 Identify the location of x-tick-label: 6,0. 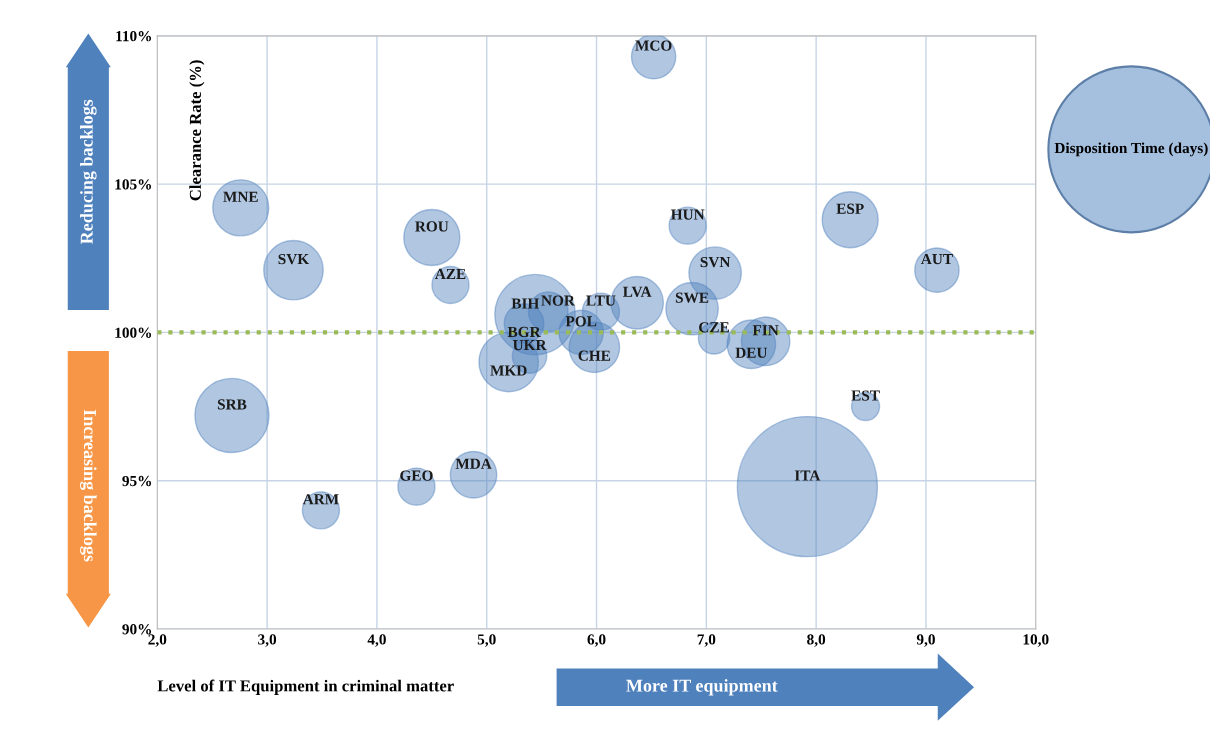
(596, 640).